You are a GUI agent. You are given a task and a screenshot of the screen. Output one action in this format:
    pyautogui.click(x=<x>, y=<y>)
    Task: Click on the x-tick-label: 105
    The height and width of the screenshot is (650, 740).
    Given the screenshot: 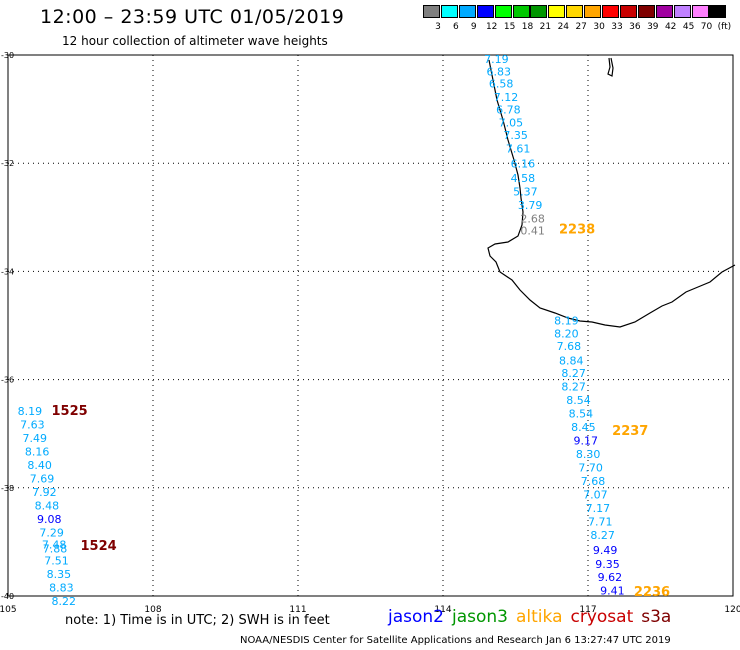 What is the action you would take?
    pyautogui.click(x=8, y=610)
    